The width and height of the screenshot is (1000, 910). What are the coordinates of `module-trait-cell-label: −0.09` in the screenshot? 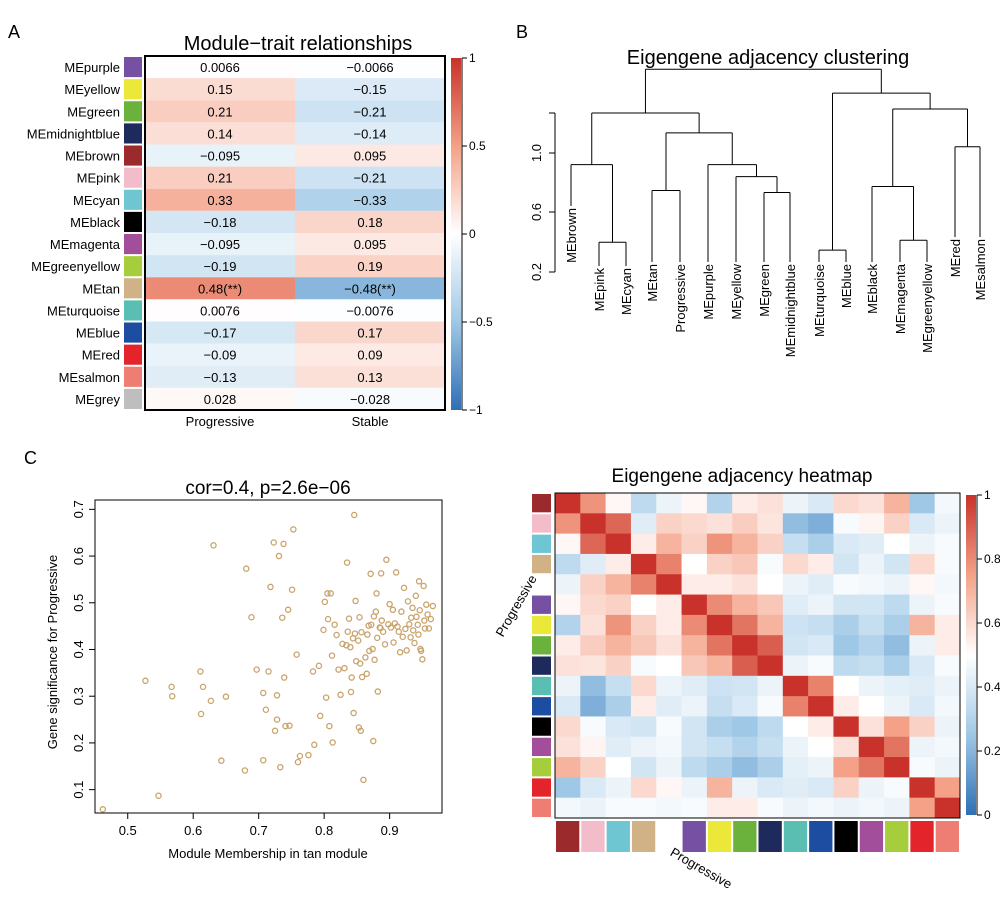 It's located at (220, 355).